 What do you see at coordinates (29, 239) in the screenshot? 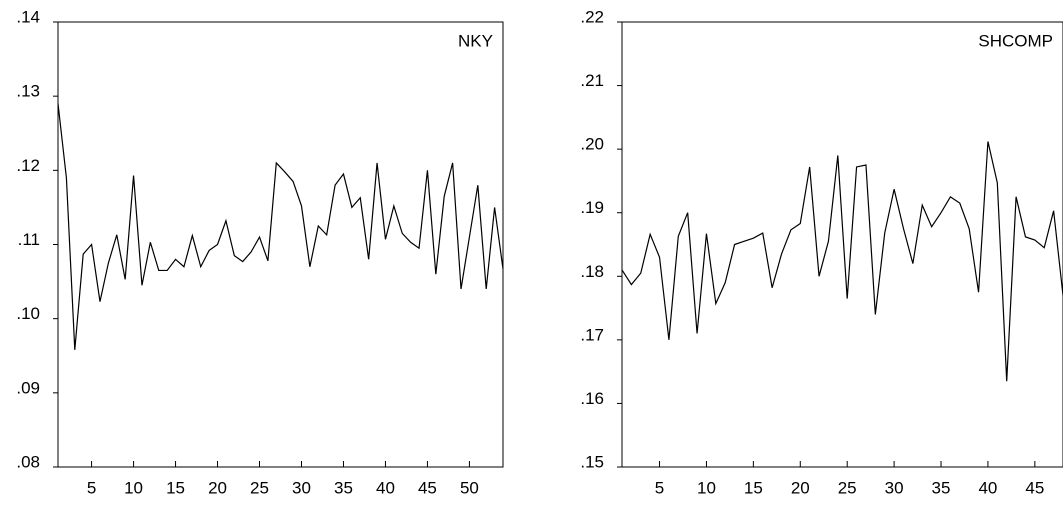
I see `y-tick-label: .11` at bounding box center [29, 239].